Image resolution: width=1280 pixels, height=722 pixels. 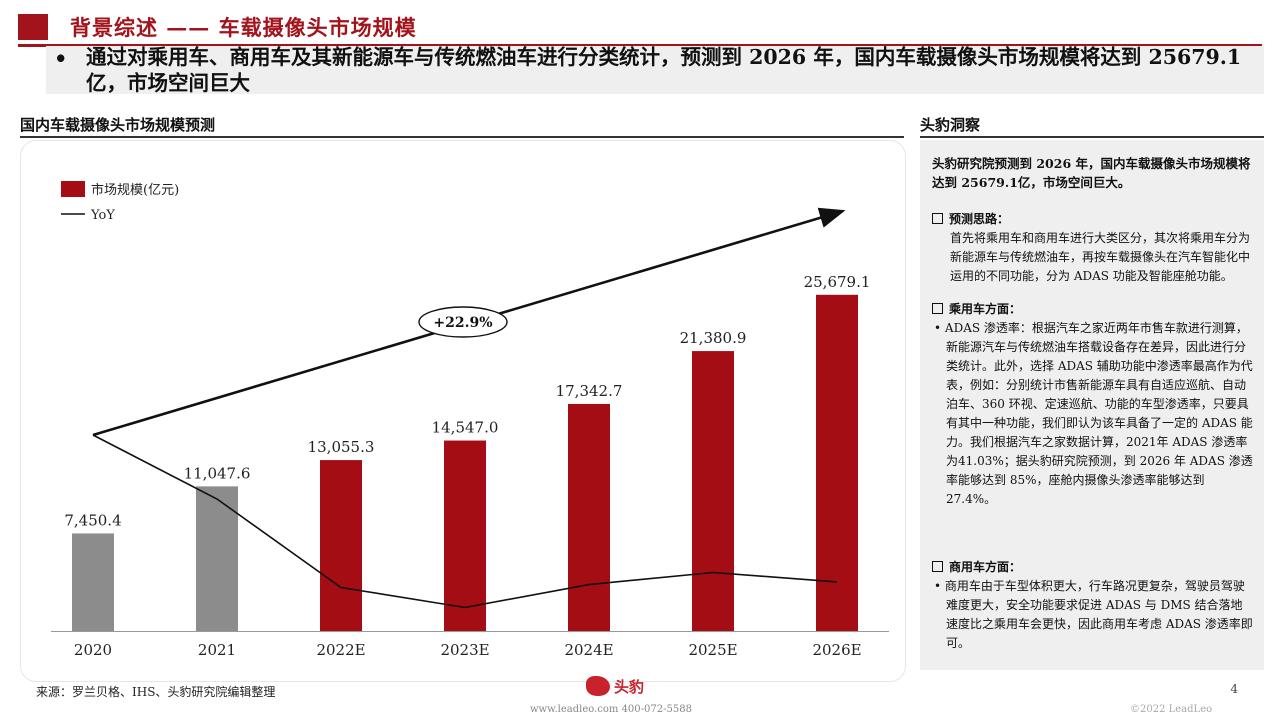 What do you see at coordinates (464, 650) in the screenshot?
I see `x-tick-label: 2023E` at bounding box center [464, 650].